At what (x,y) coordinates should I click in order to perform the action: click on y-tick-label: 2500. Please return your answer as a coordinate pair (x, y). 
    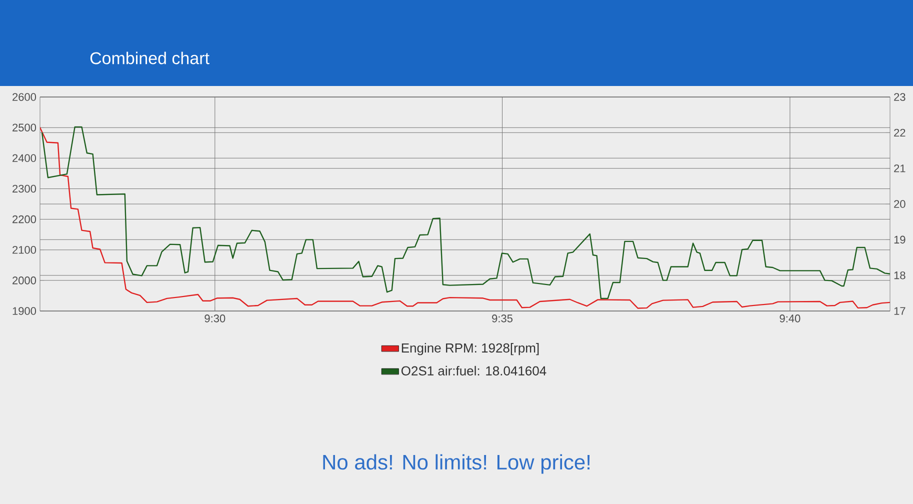
    Looking at the image, I should click on (24, 128).